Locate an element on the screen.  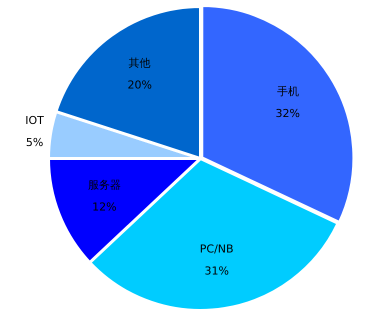
data-label: 5% is located at coordinates (35, 143).